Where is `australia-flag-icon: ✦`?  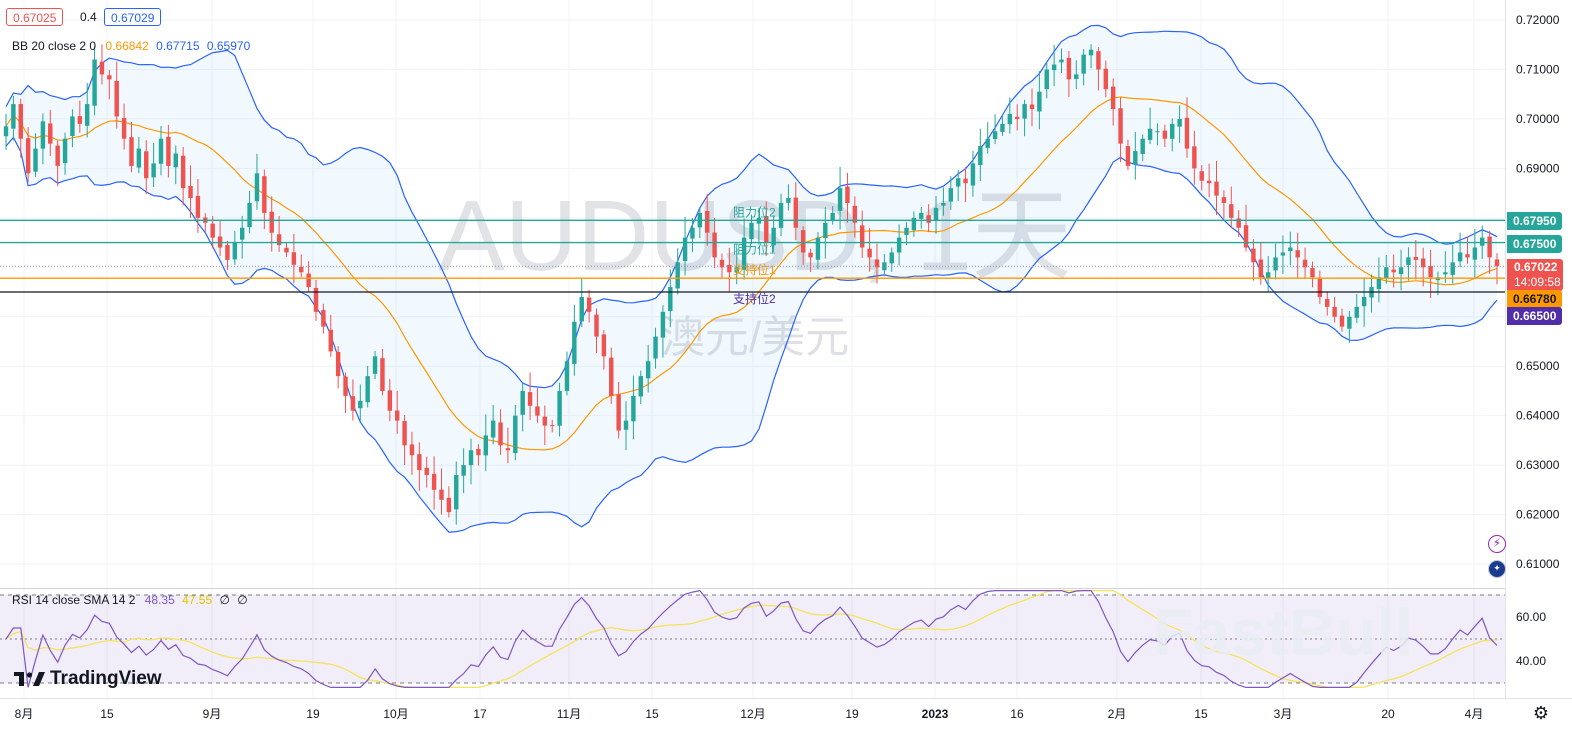
australia-flag-icon: ✦ is located at coordinates (1497, 569).